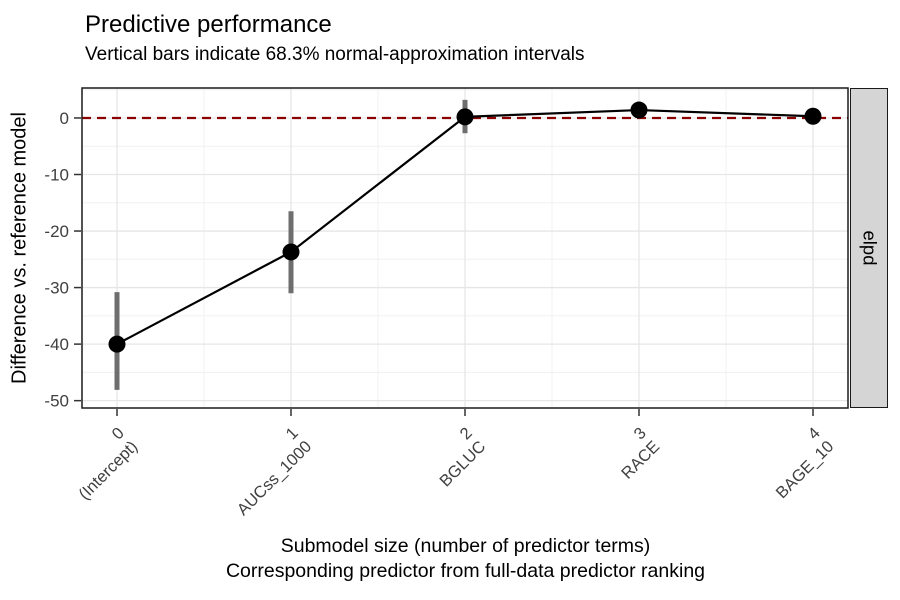 This screenshot has width=900, height=600. What do you see at coordinates (456, 457) in the screenshot?
I see `x-tick-label: 2BGLUC` at bounding box center [456, 457].